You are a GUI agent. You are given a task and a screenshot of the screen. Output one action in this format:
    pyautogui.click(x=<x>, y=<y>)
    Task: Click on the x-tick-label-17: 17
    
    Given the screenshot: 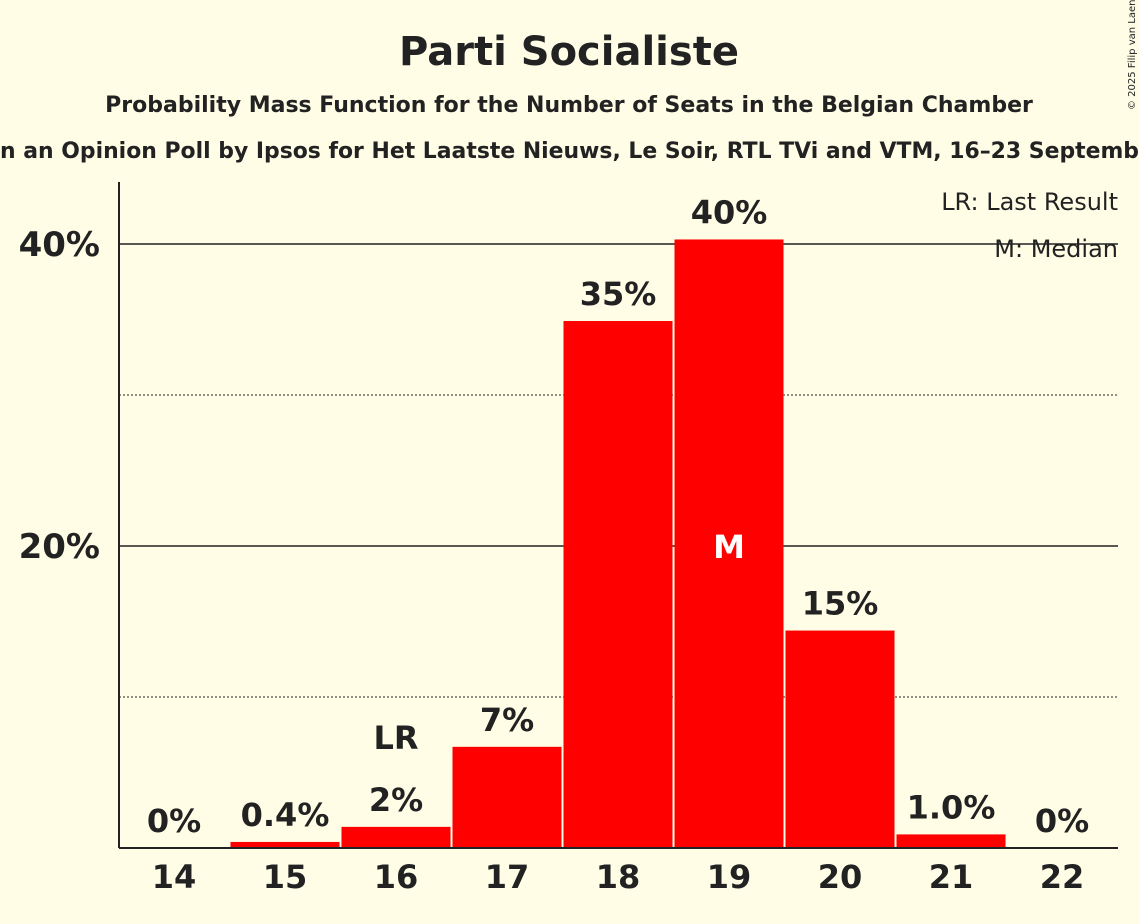 What is the action you would take?
    pyautogui.click(x=507, y=877)
    